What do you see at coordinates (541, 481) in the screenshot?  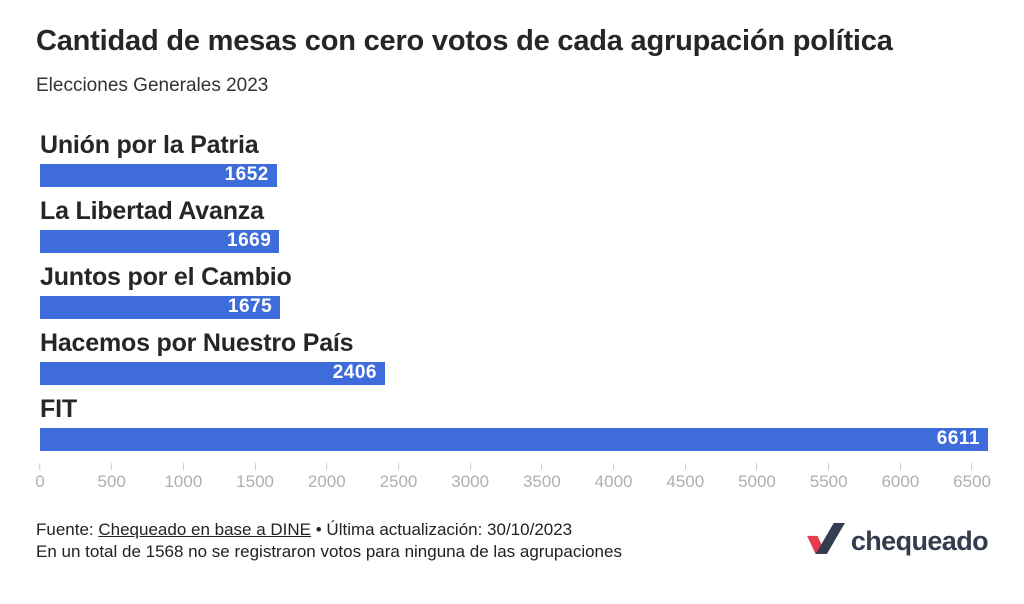 I see `x-axis-tick-label: 3500` at bounding box center [541, 481].